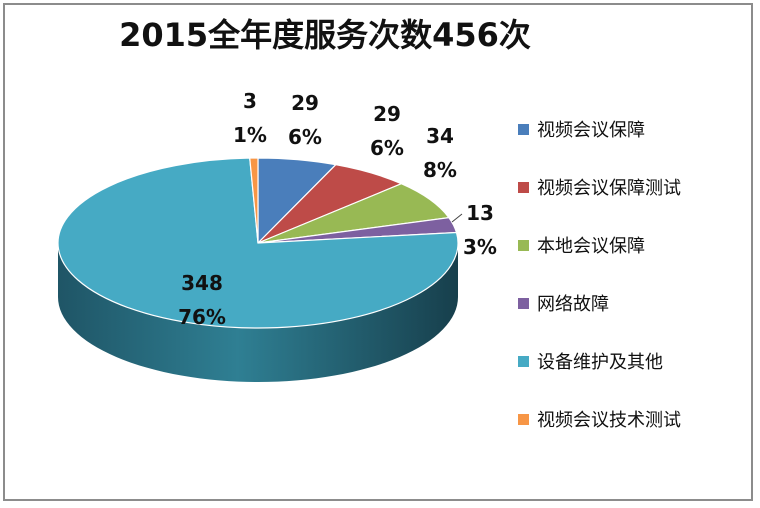  Describe the element at coordinates (457, 218) in the screenshot. I see `leader-line` at that location.